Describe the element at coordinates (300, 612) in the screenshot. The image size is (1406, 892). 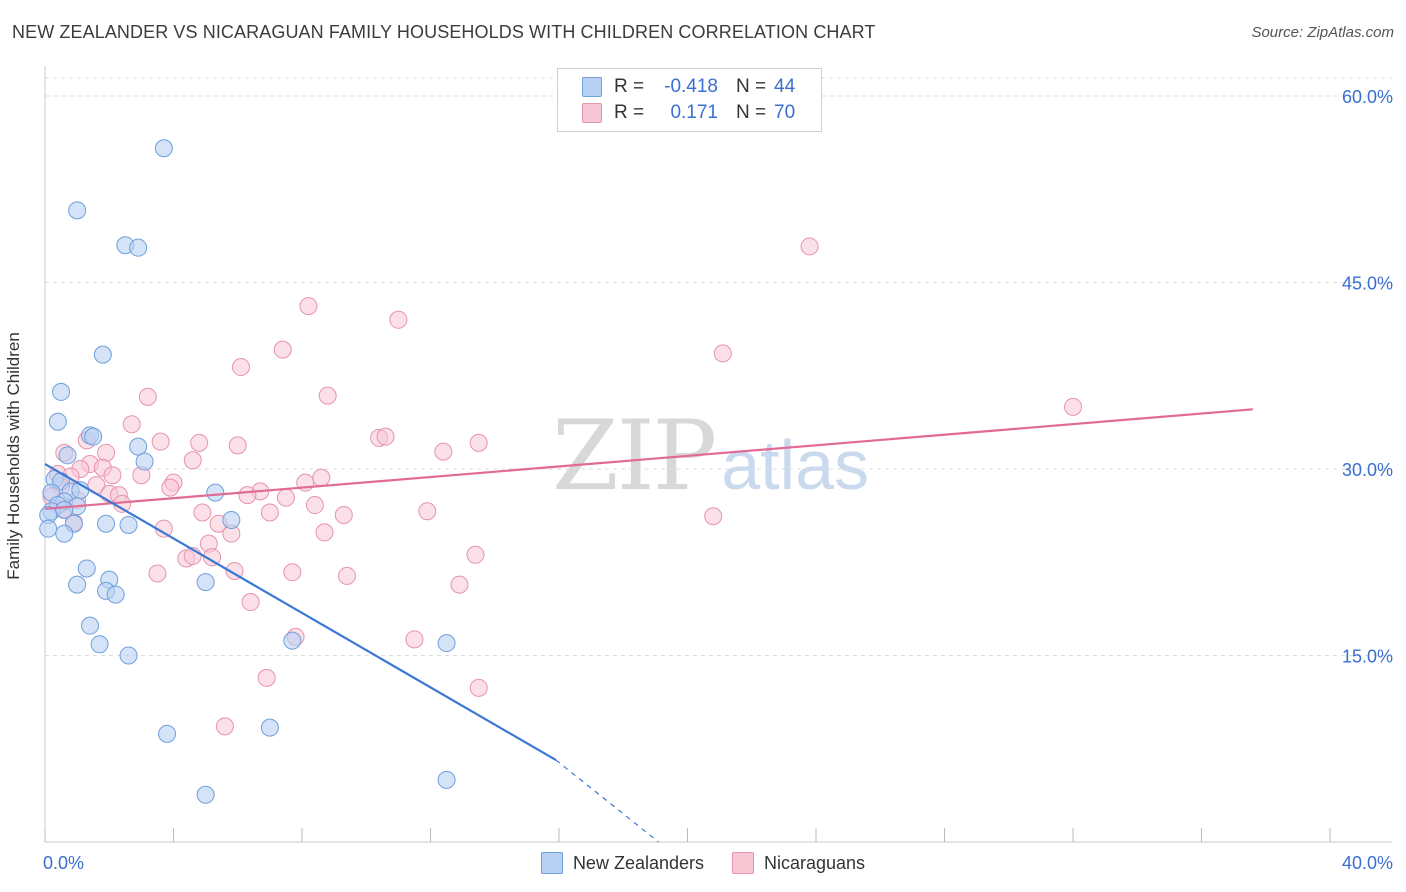
I see `new-zealanders-trend-line` at that location.